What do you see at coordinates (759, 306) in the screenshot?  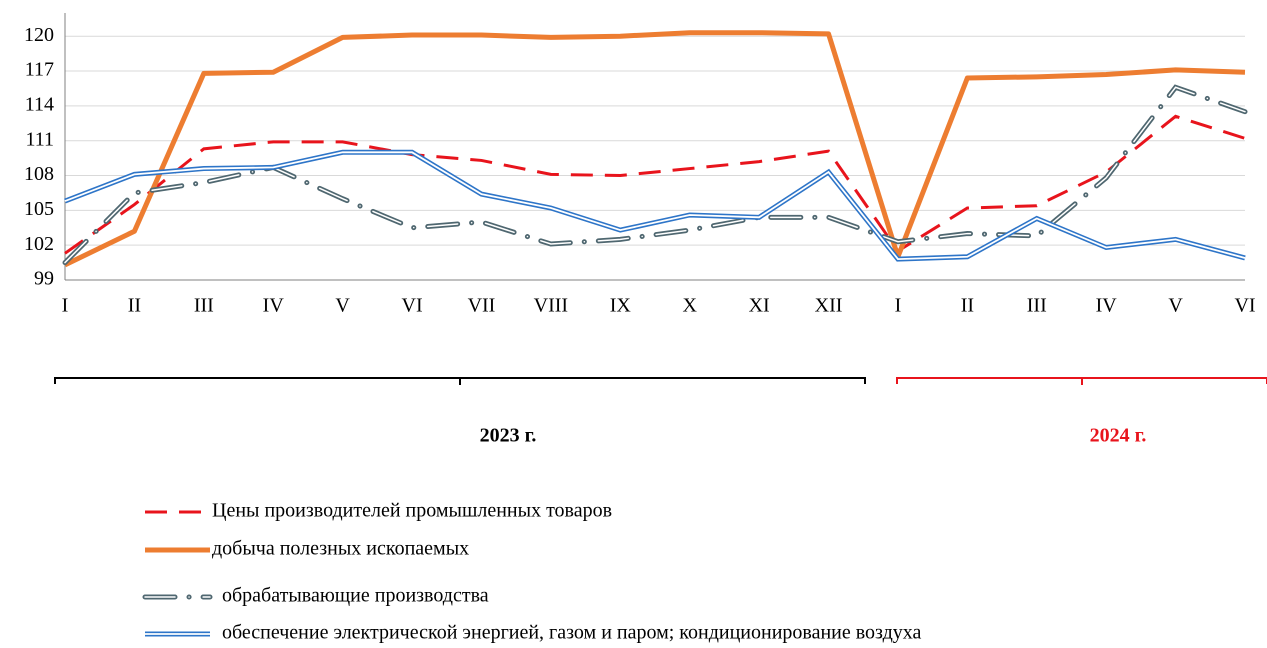 I see `x-tick-label: XI` at bounding box center [759, 306].